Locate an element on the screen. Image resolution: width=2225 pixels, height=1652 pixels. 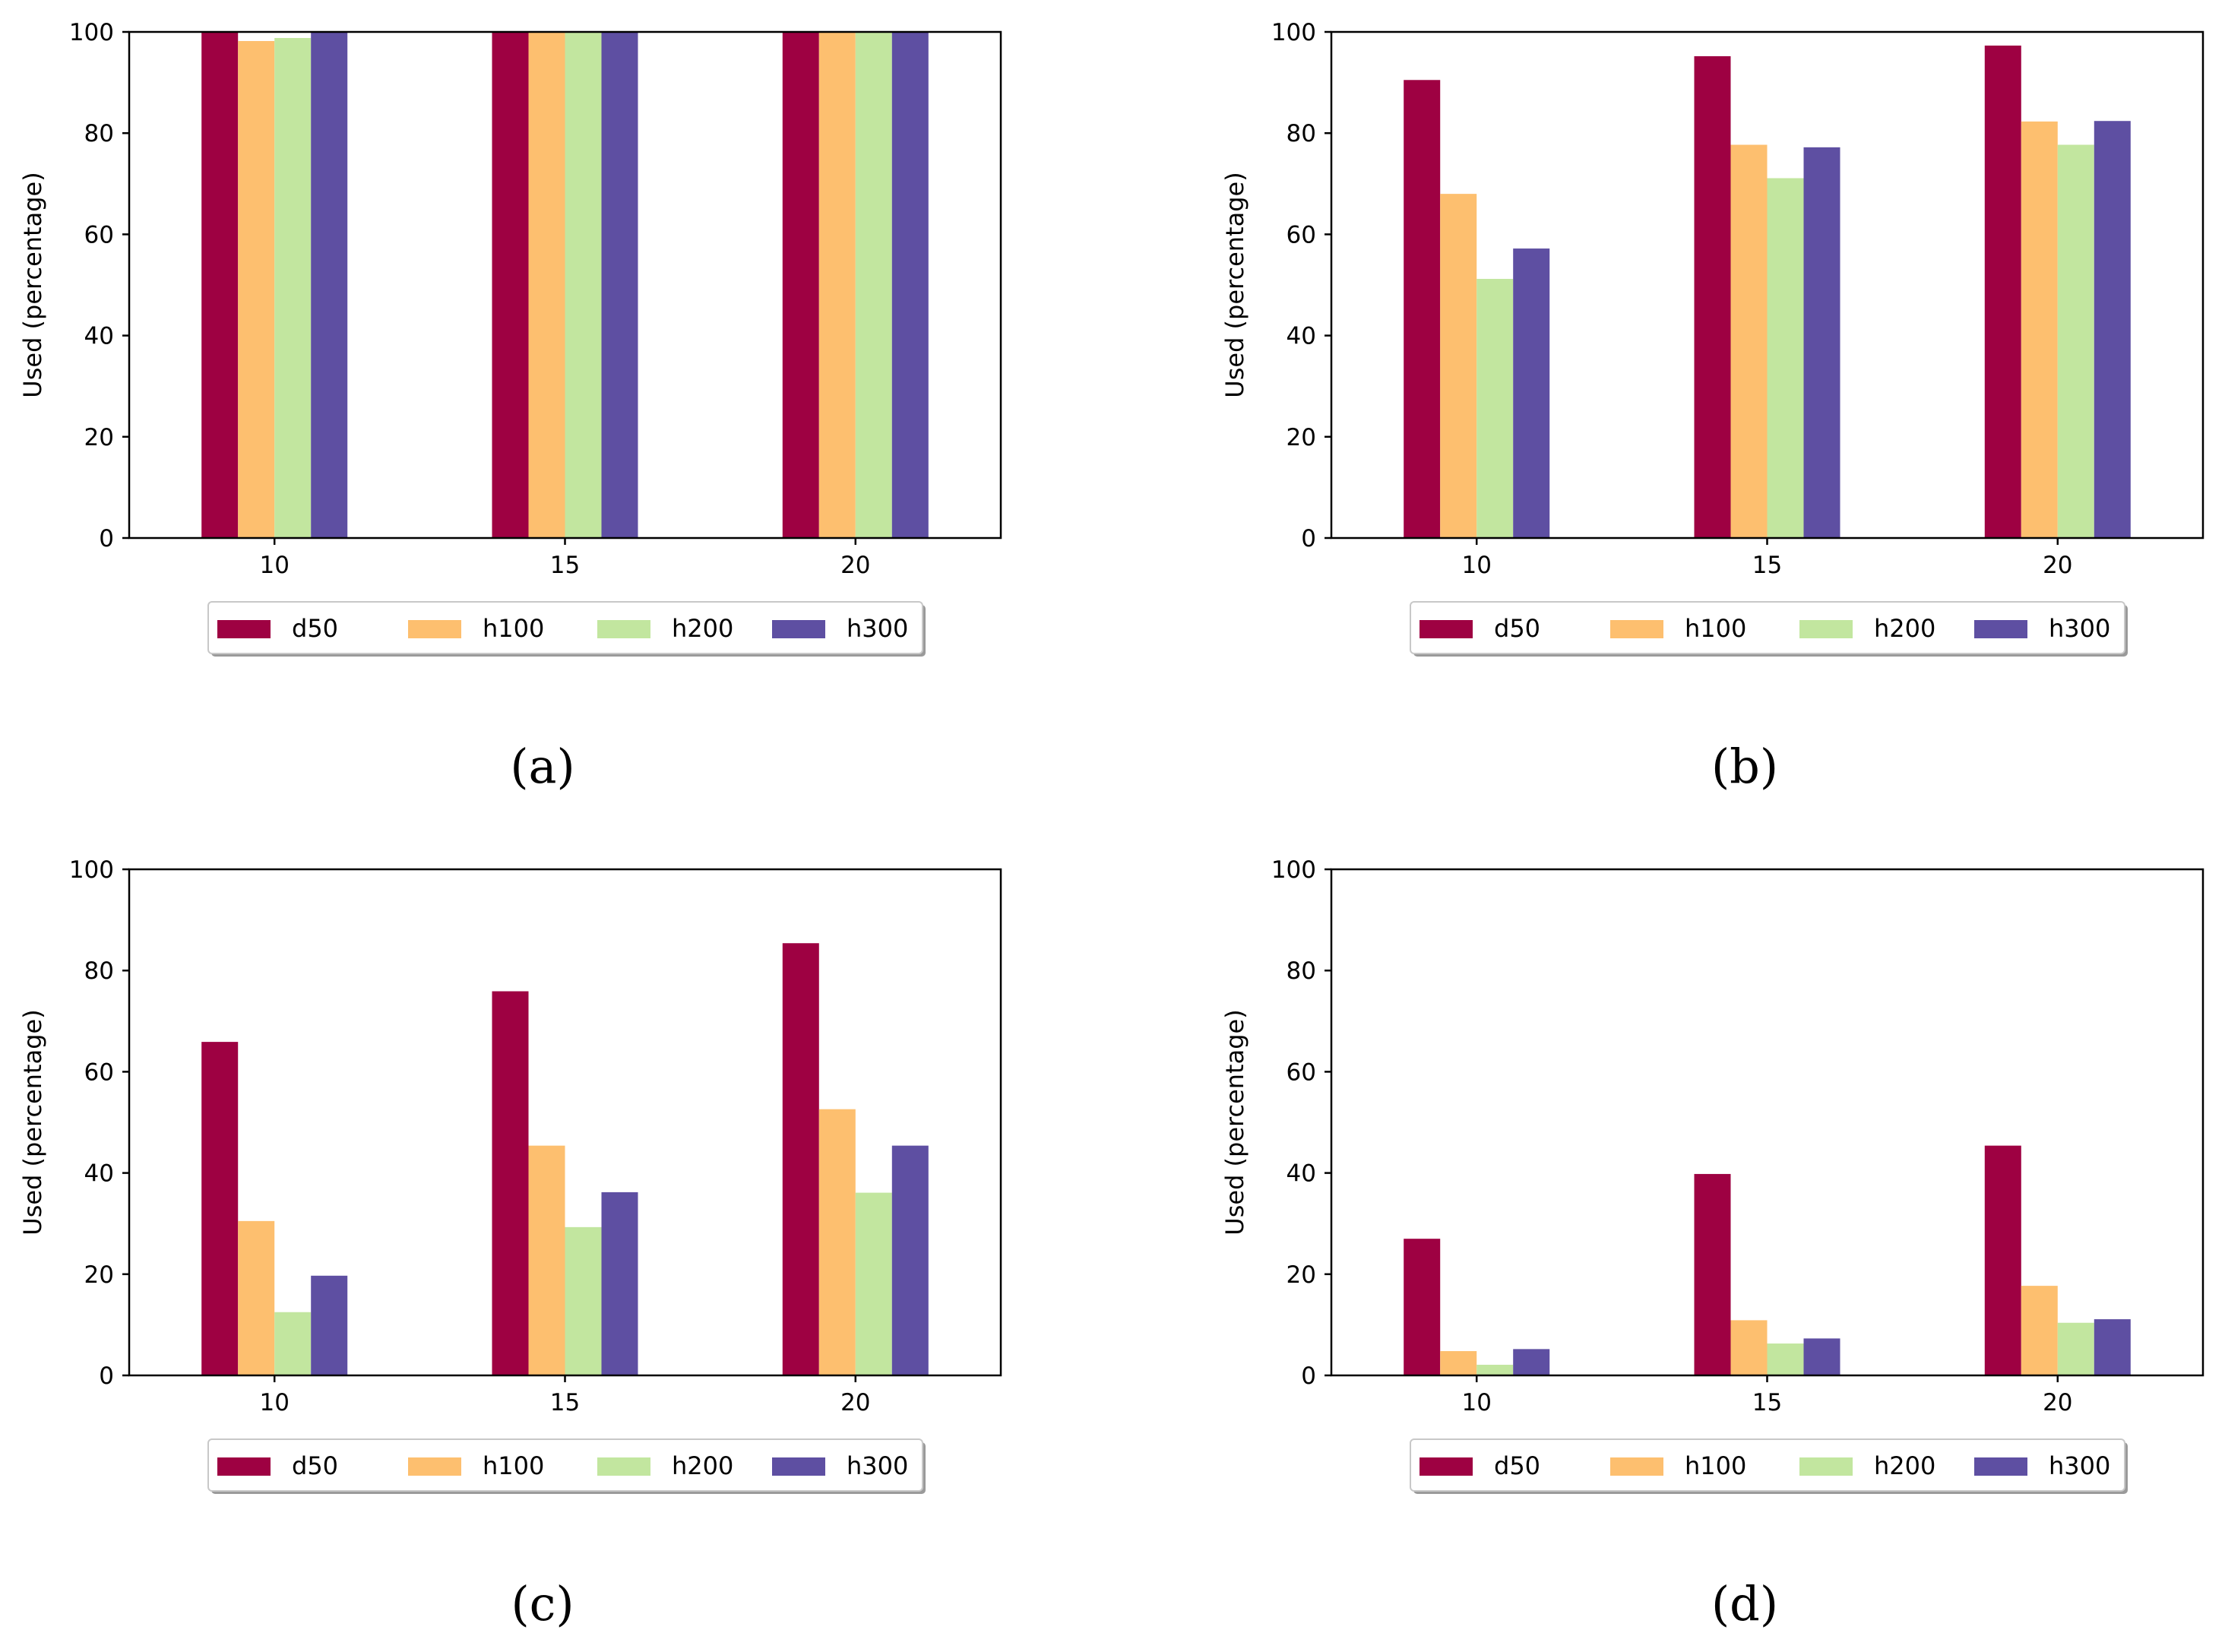
panel-caption: (a) is located at coordinates (542, 766).